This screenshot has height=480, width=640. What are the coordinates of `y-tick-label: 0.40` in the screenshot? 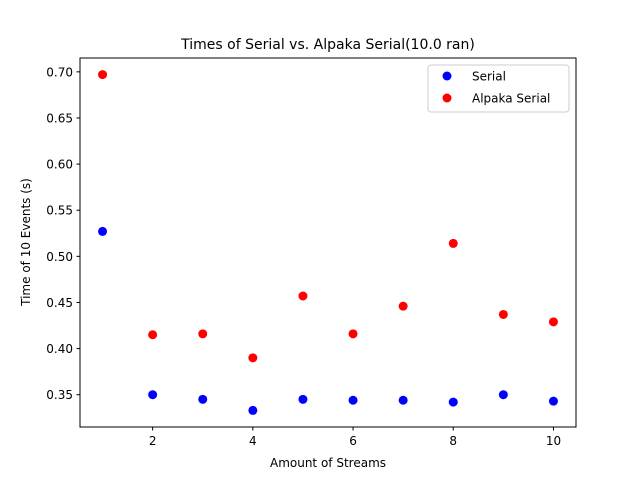 It's located at (59, 349).